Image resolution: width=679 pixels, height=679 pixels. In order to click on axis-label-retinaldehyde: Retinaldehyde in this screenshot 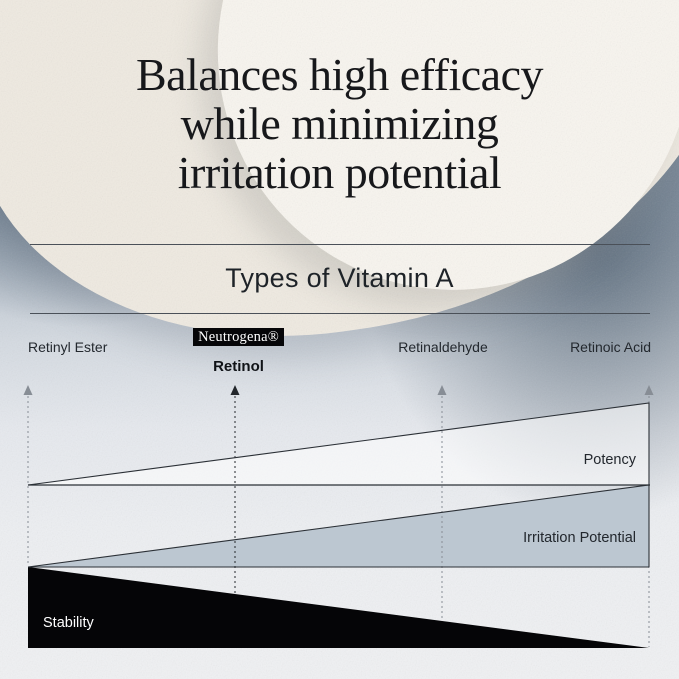, I will do `click(443, 347)`.